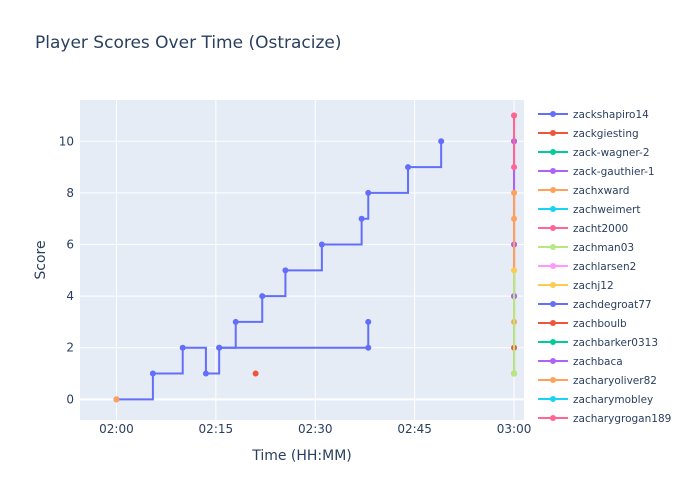 The height and width of the screenshot is (500, 700). What do you see at coordinates (216, 429) in the screenshot?
I see `x-tick-label: 02:15` at bounding box center [216, 429].